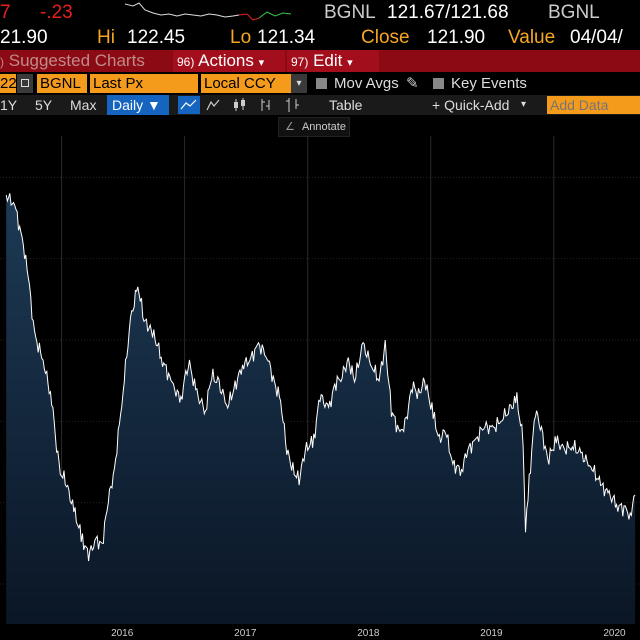 This screenshot has height=640, width=640. I want to click on sparkline-white, so click(182, 10).